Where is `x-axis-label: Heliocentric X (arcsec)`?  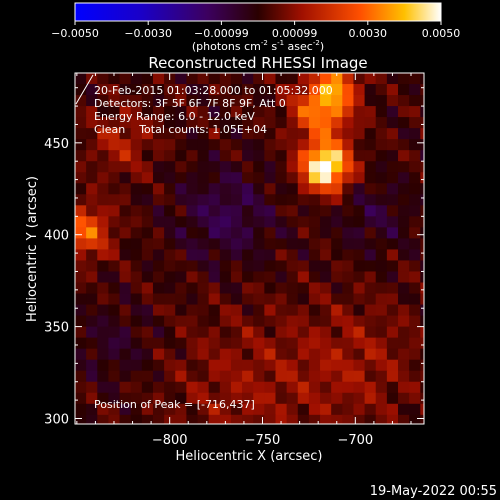
x-axis-label: Heliocentric X (arcsec) is located at coordinates (249, 456).